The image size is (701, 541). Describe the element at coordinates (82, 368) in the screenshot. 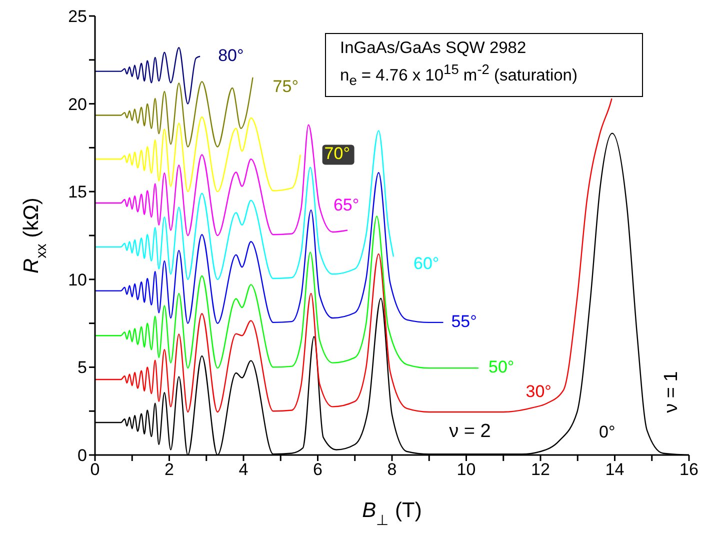

I see `y-tick-label: 5` at that location.